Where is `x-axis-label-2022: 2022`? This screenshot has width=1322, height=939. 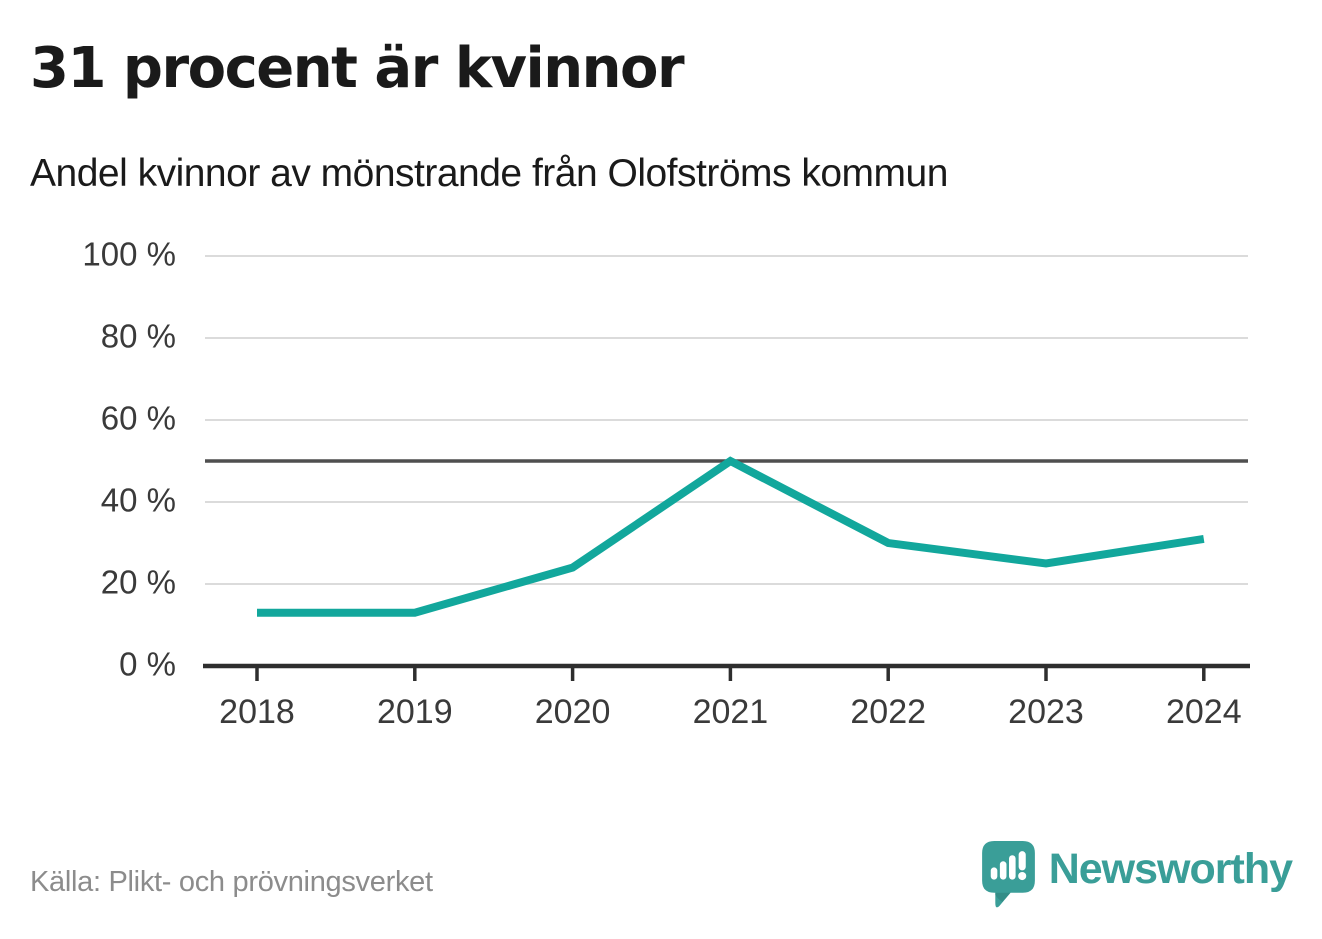 x-axis-label-2022: 2022 is located at coordinates (888, 712).